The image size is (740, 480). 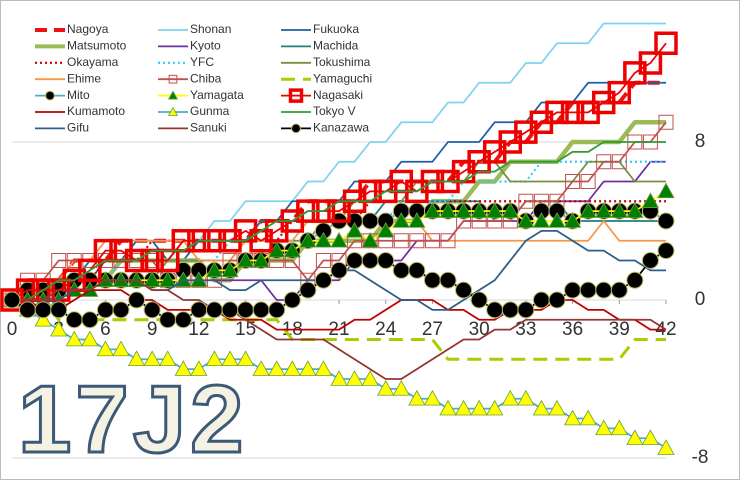 I want to click on legend-item: Machida, so click(x=320, y=46).